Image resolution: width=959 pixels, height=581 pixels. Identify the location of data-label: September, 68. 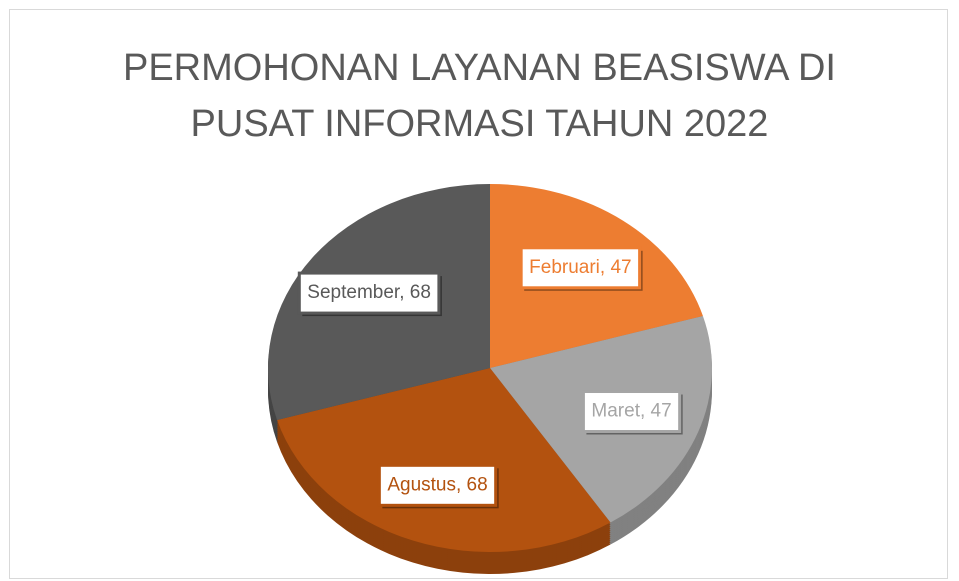
(369, 292).